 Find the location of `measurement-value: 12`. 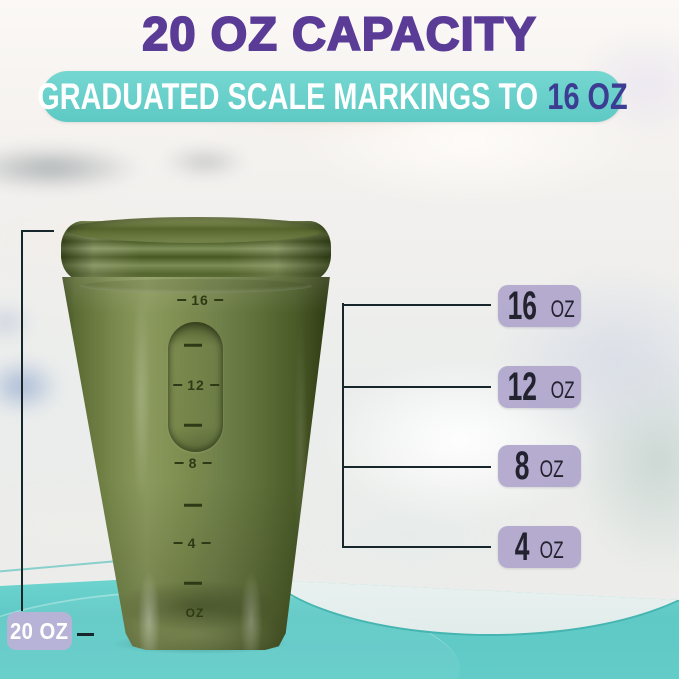

measurement-value: 12 is located at coordinates (522, 387).